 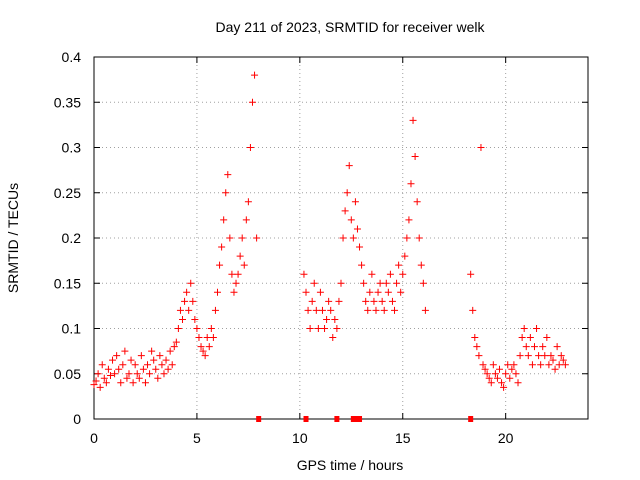 What do you see at coordinates (72, 57) in the screenshot?
I see `y-tick-label: 0.4` at bounding box center [72, 57].